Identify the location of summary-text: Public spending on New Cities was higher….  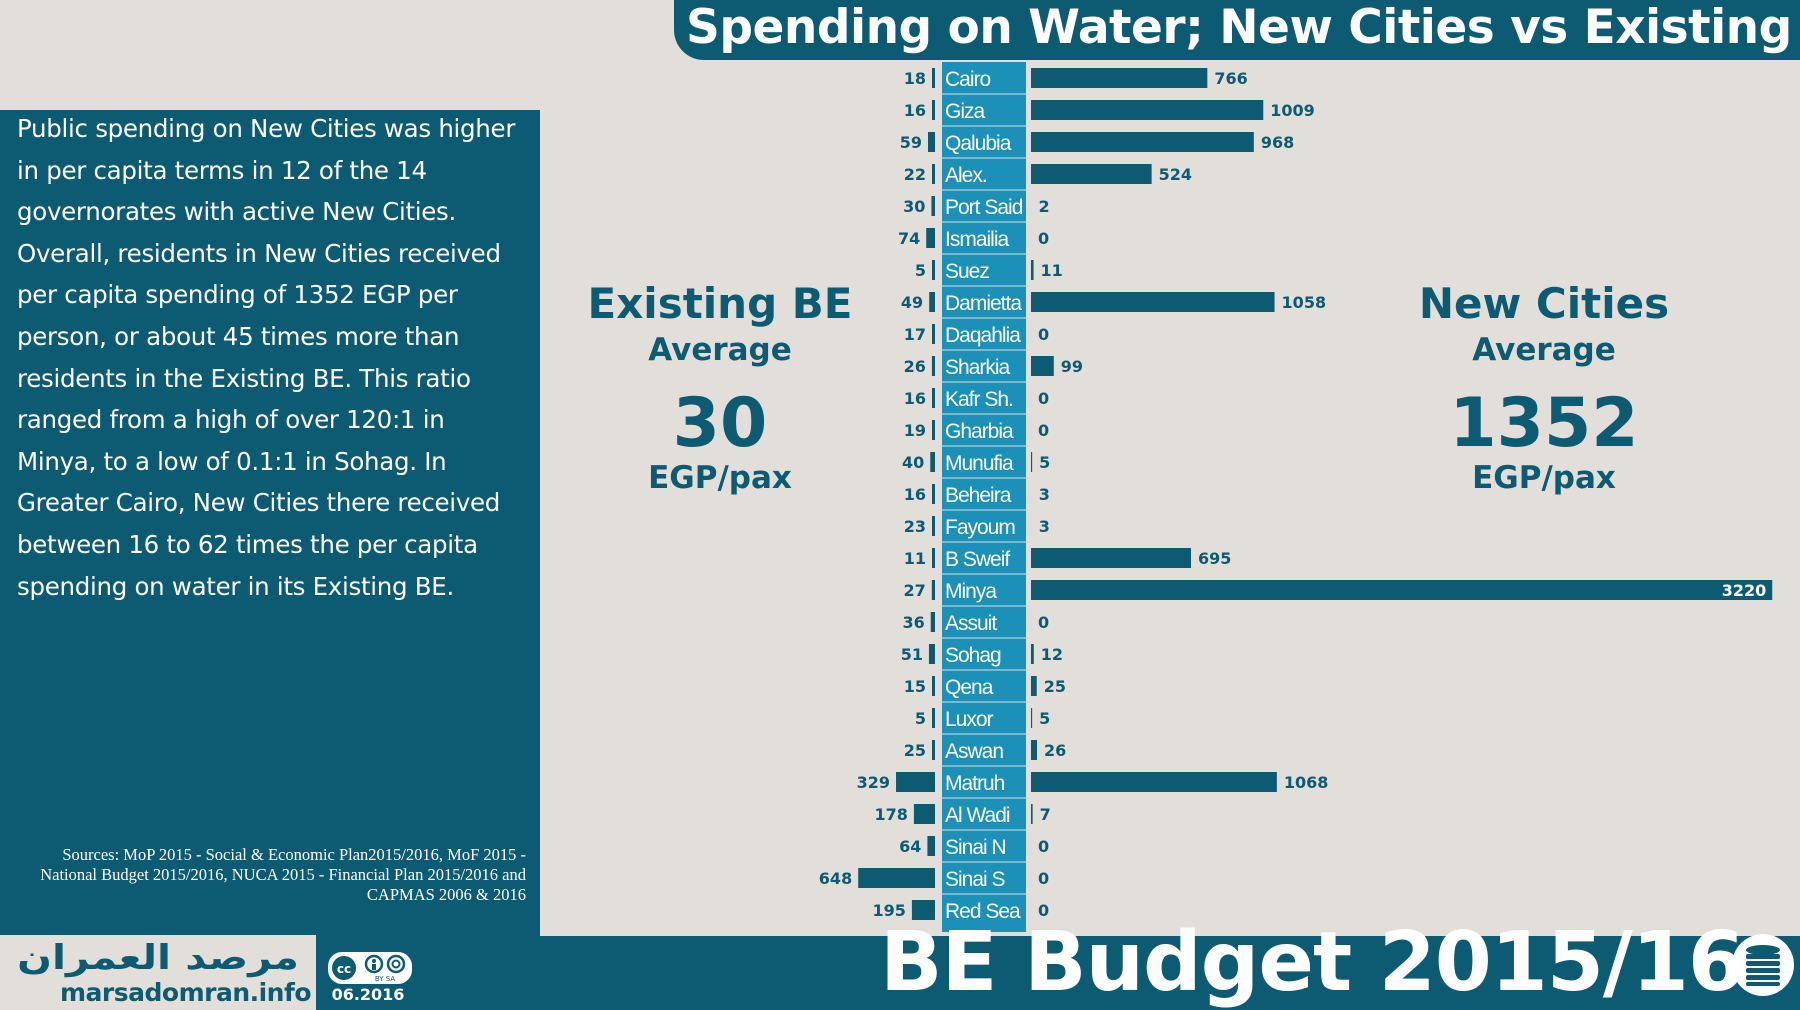
(266, 357).